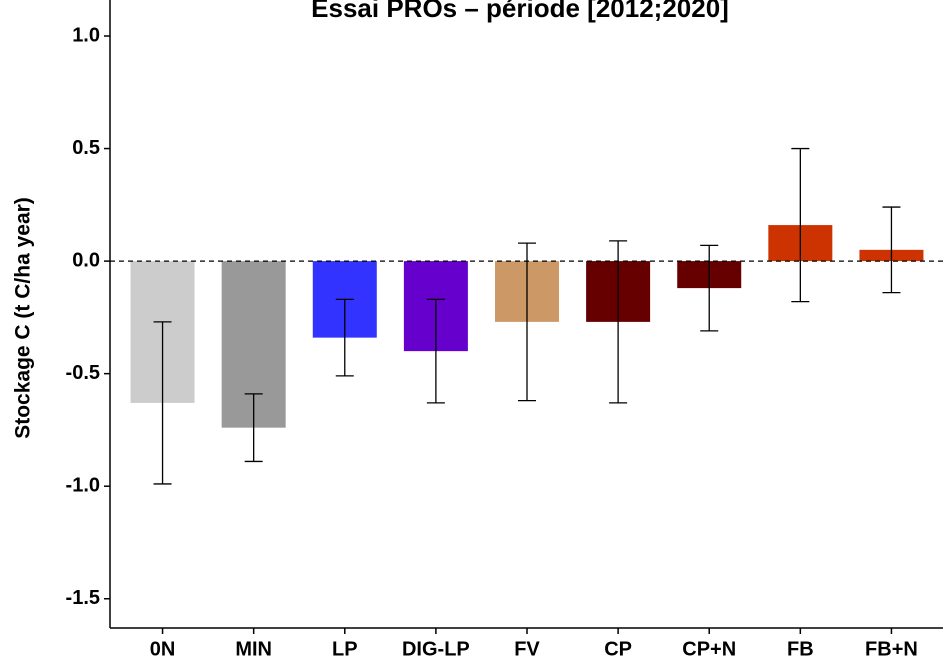  I want to click on x-tick-label: CP, so click(618, 649).